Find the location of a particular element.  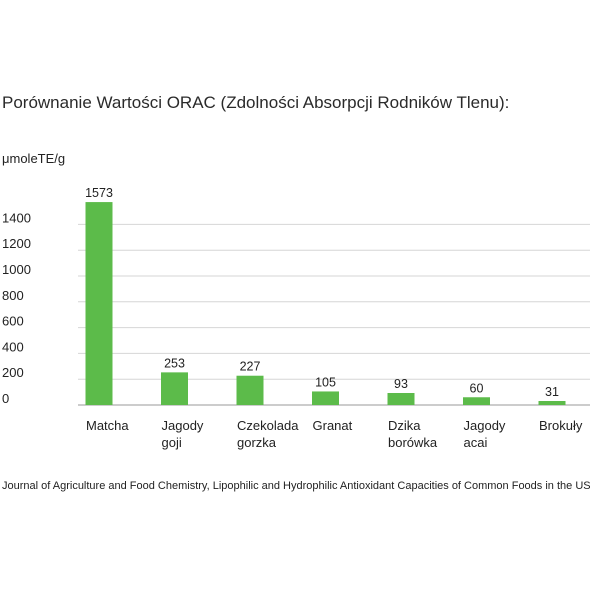

category-label-line: Brokuły is located at coordinates (561, 425).